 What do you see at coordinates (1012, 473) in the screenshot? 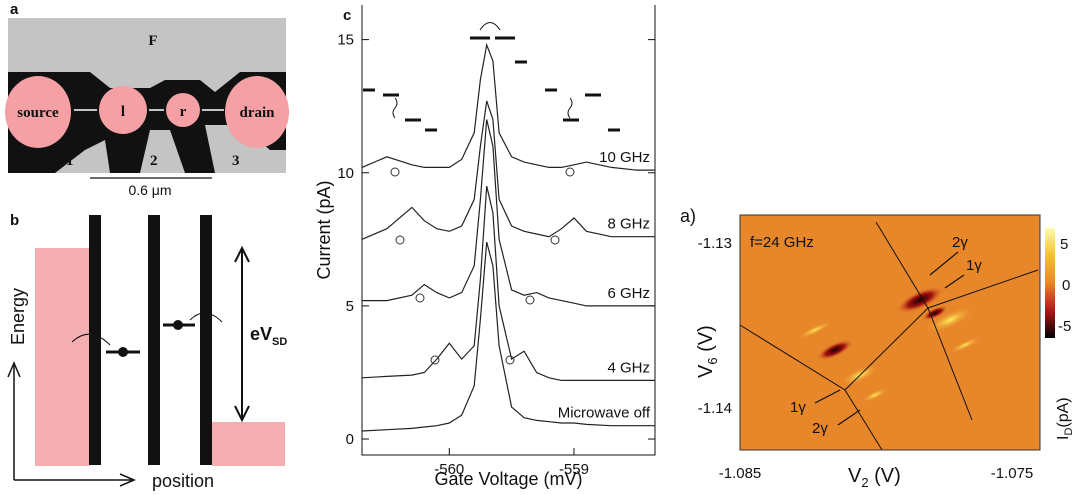
I see `x-tick-label: -1.075` at bounding box center [1012, 473].